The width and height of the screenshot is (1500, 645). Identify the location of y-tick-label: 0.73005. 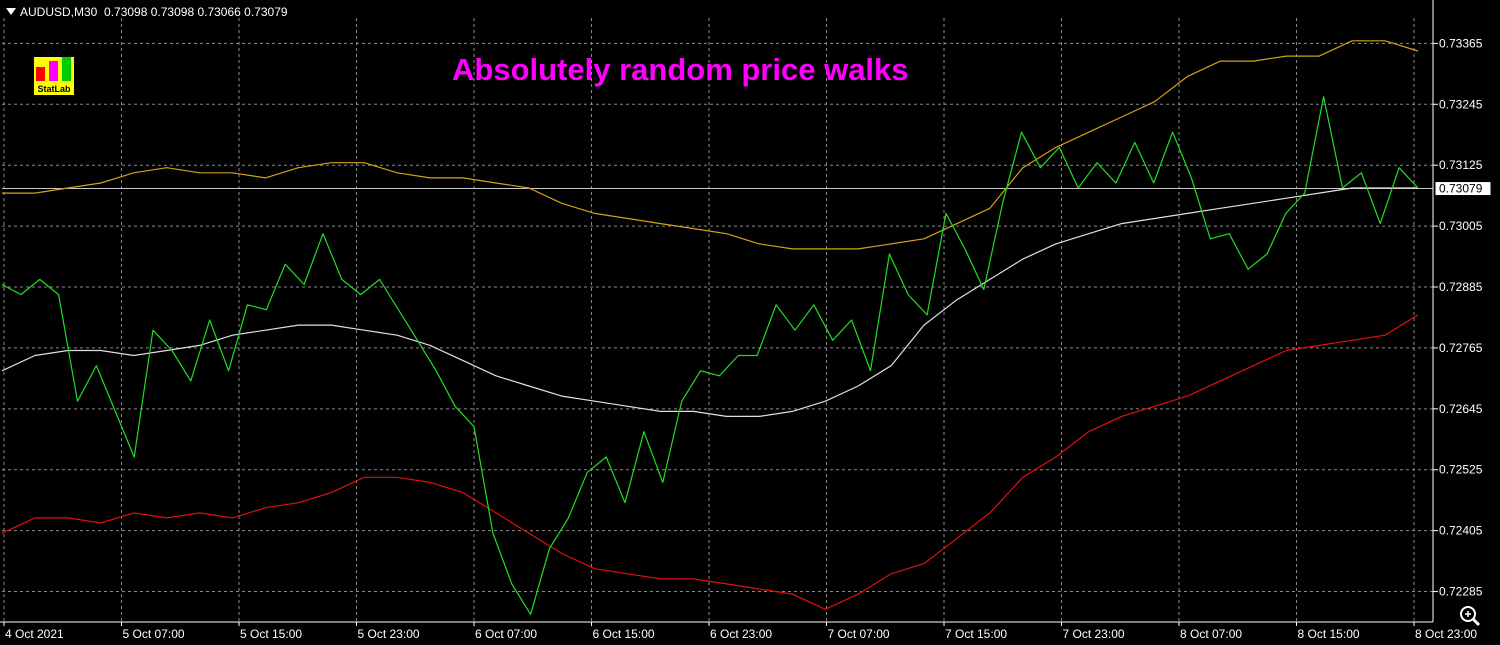
(1461, 226).